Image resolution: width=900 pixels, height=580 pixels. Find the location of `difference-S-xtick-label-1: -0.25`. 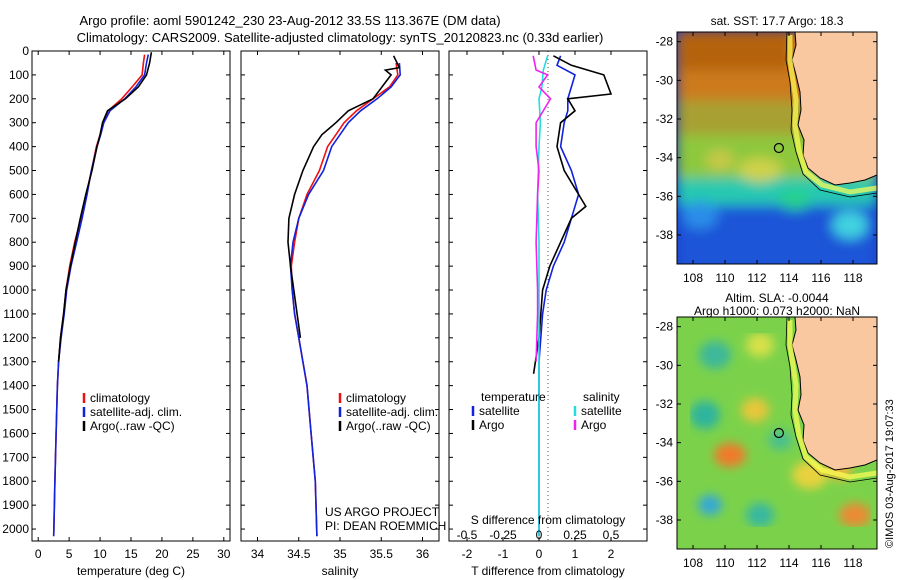

difference-S-xtick-label-1: -0.25 is located at coordinates (503, 535).